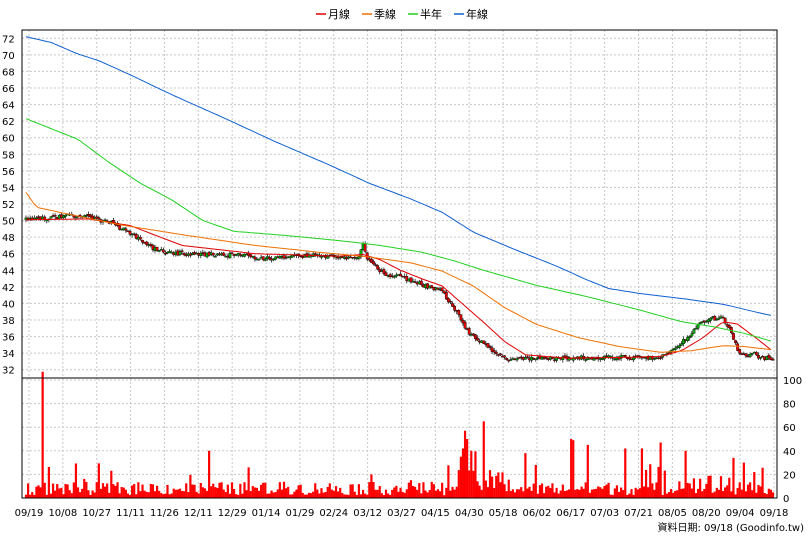 This screenshot has width=808, height=540. I want to click on price-tick-label: 34, so click(8, 354).